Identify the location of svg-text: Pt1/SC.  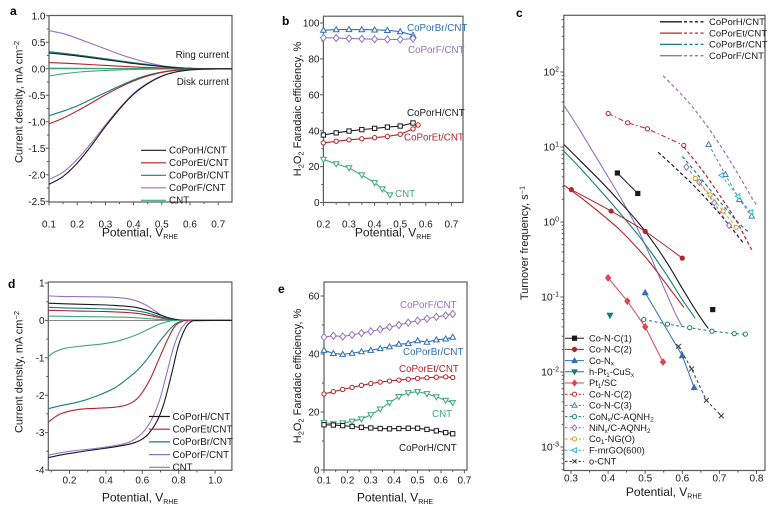
(603, 384).